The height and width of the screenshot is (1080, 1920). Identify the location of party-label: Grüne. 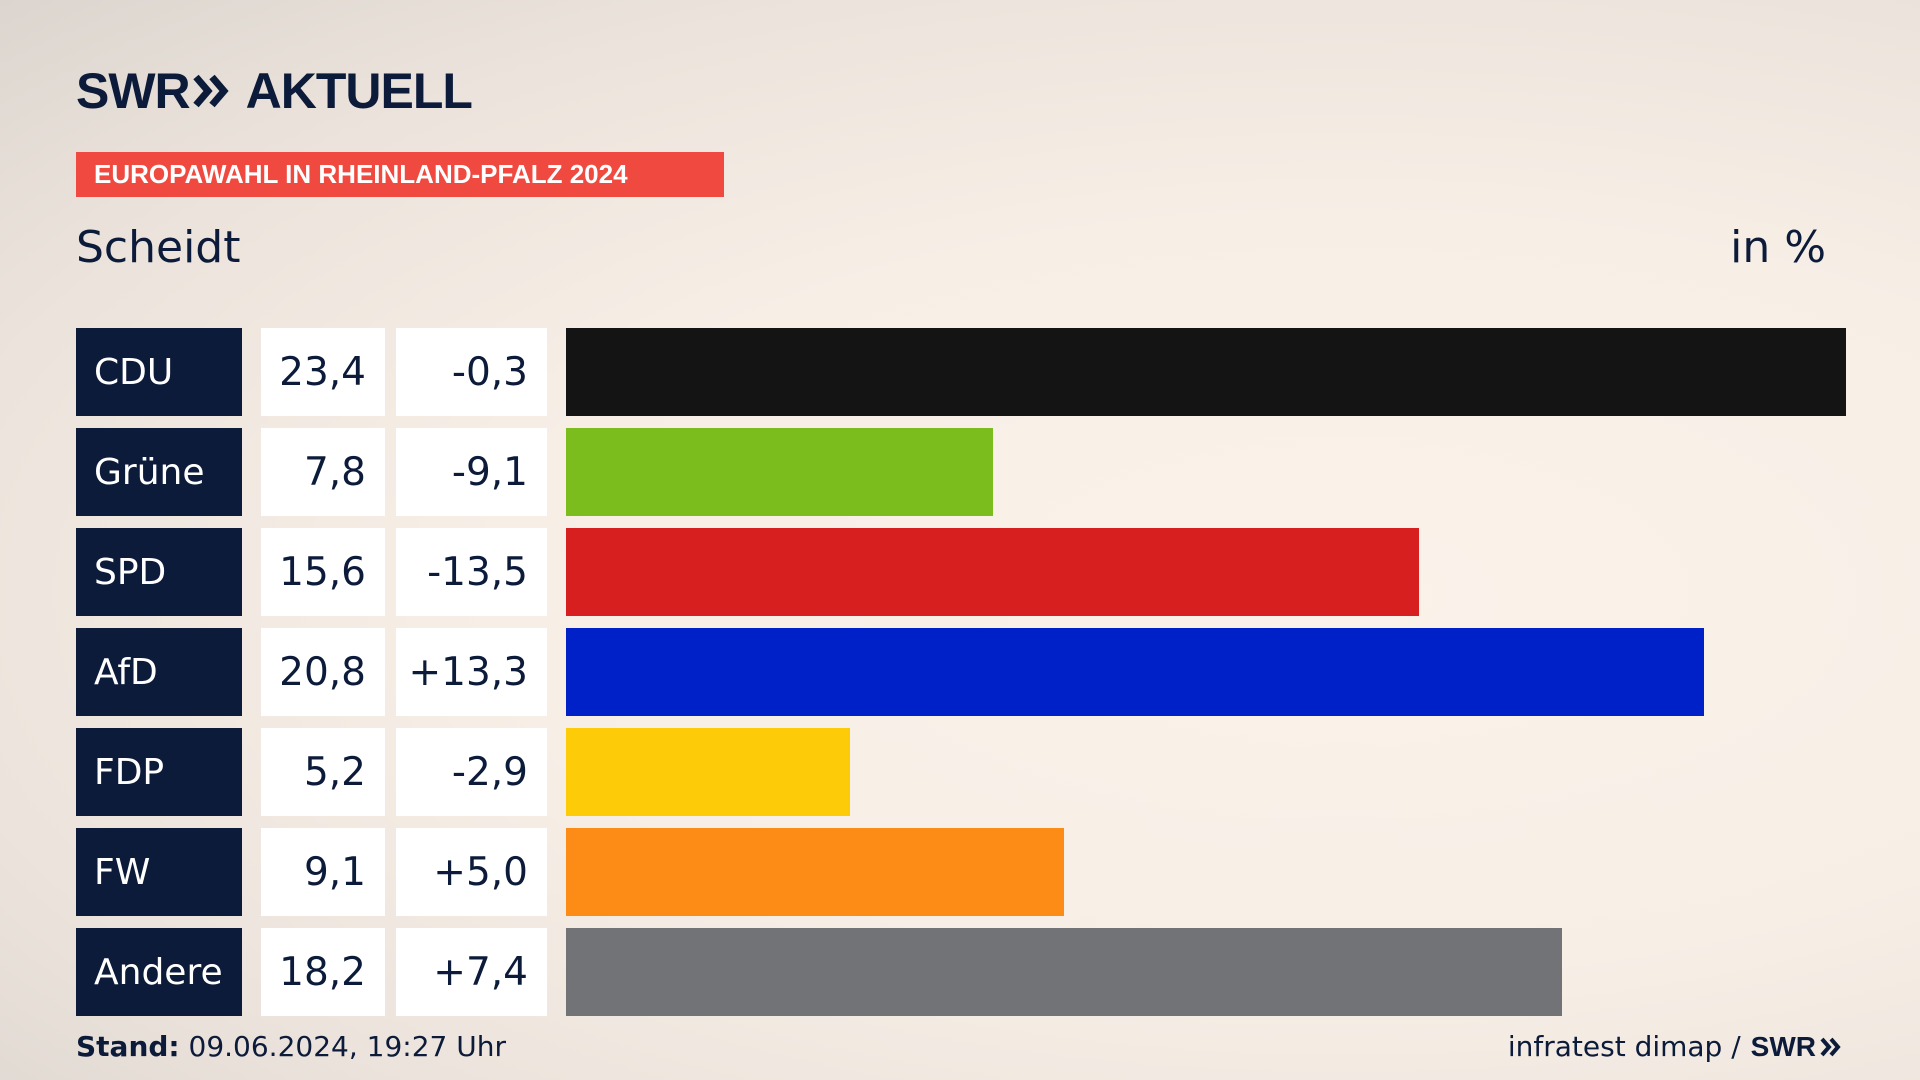
(159, 472).